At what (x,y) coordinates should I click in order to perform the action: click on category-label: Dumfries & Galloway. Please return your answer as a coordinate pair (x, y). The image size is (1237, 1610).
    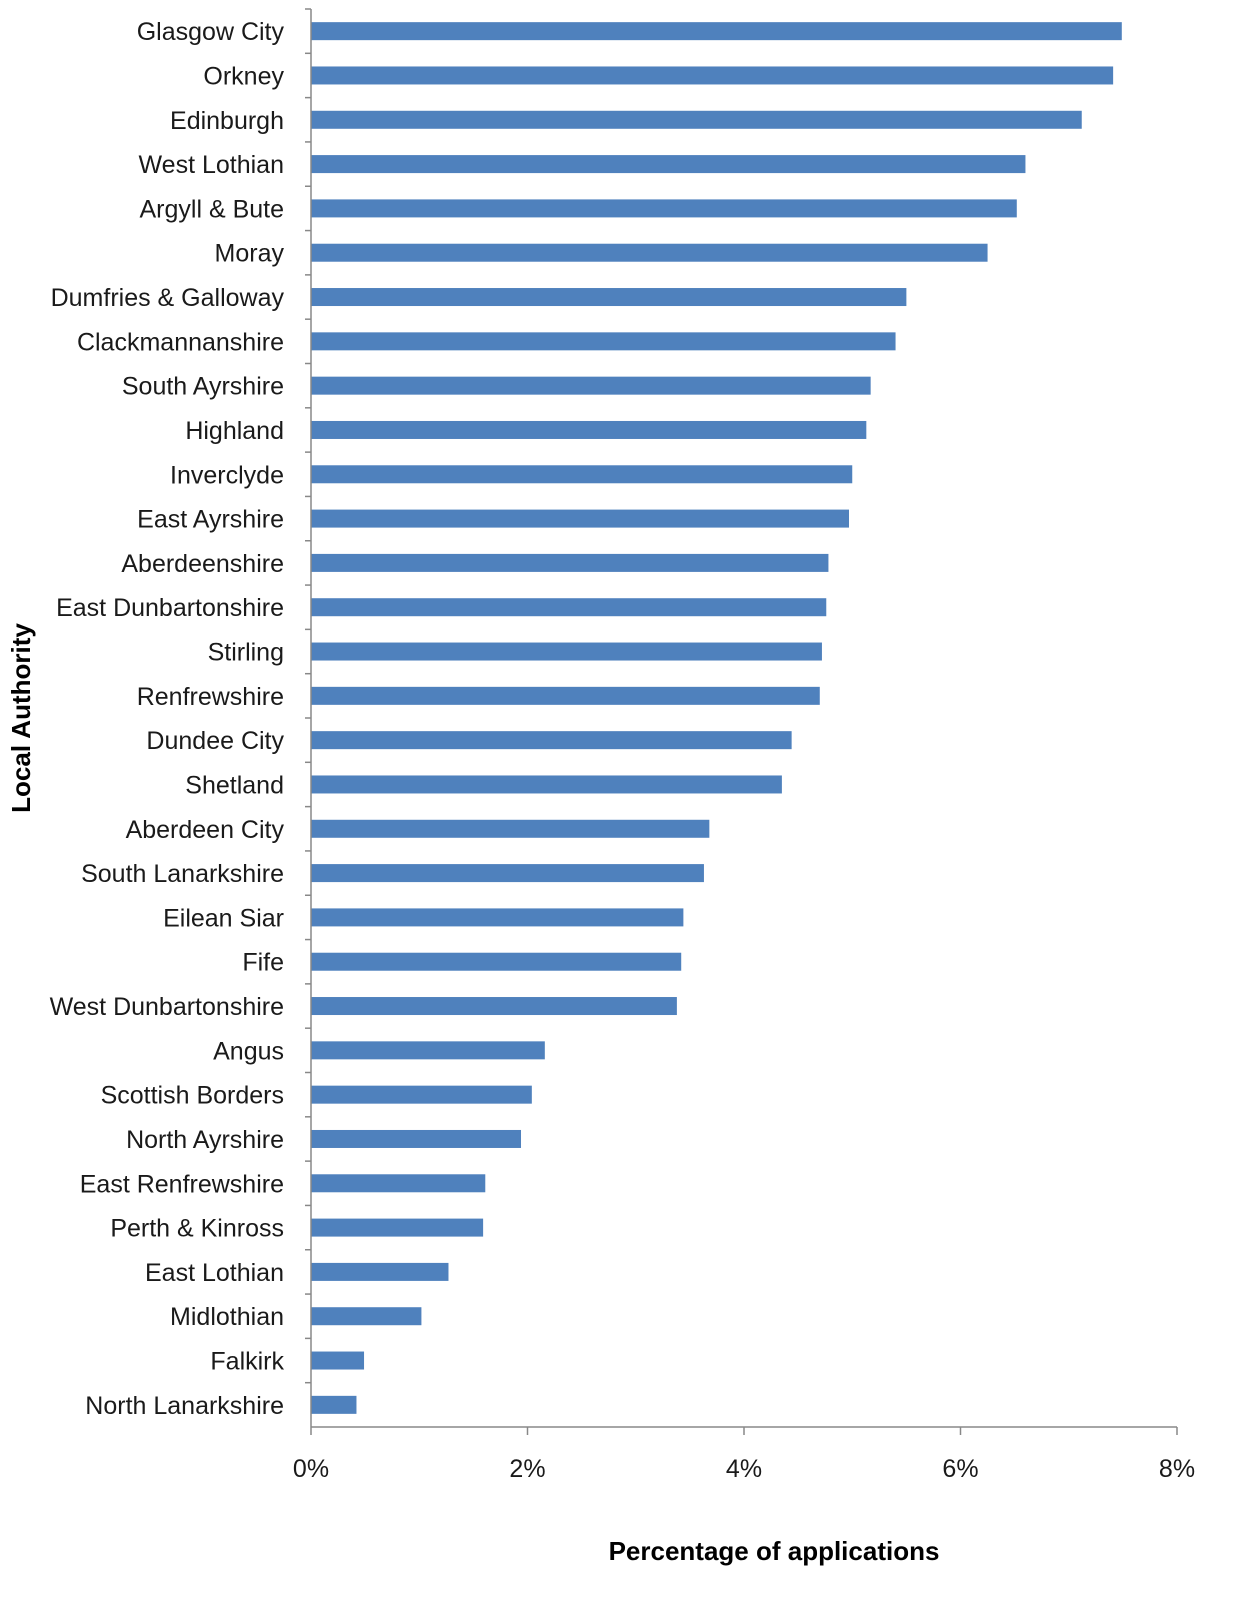
    Looking at the image, I should click on (168, 298).